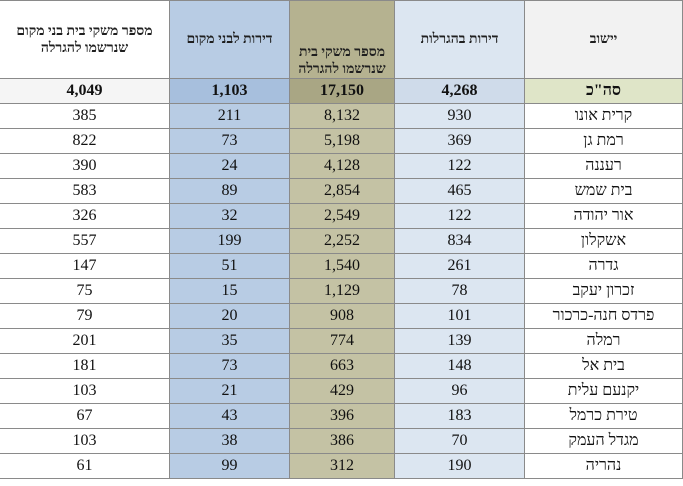 The width and height of the screenshot is (683, 486). Describe the element at coordinates (85, 166) in the screenshot. I see `value-cell: 390` at that location.